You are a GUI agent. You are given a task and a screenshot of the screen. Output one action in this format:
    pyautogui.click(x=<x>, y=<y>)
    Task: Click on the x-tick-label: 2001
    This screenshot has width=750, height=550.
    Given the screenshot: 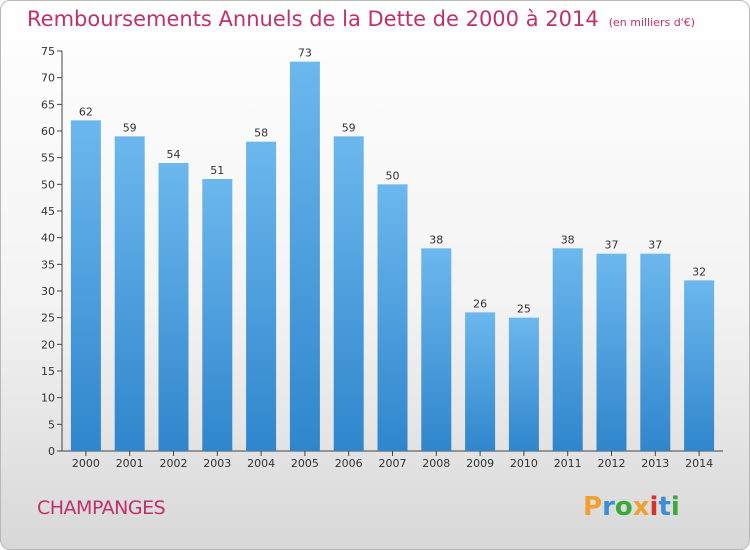 What is the action you would take?
    pyautogui.click(x=130, y=463)
    